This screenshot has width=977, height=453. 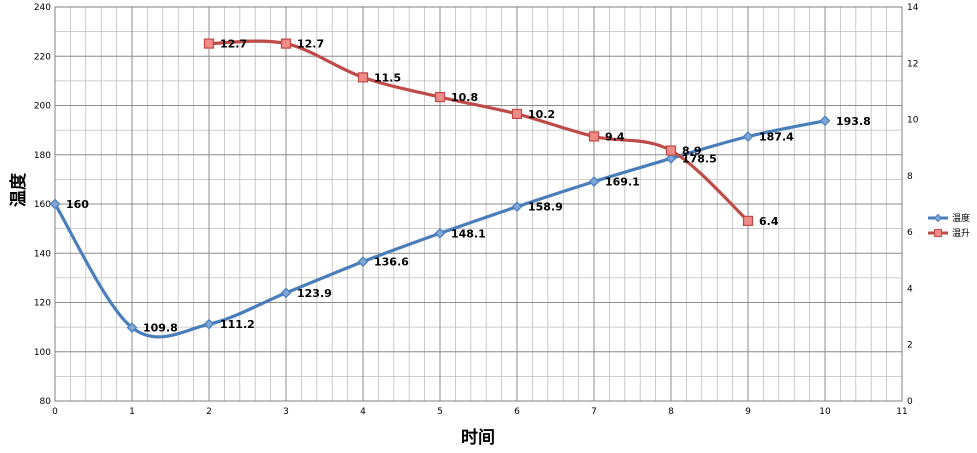 What do you see at coordinates (478, 437) in the screenshot?
I see `x-axis-title: 时间` at bounding box center [478, 437].